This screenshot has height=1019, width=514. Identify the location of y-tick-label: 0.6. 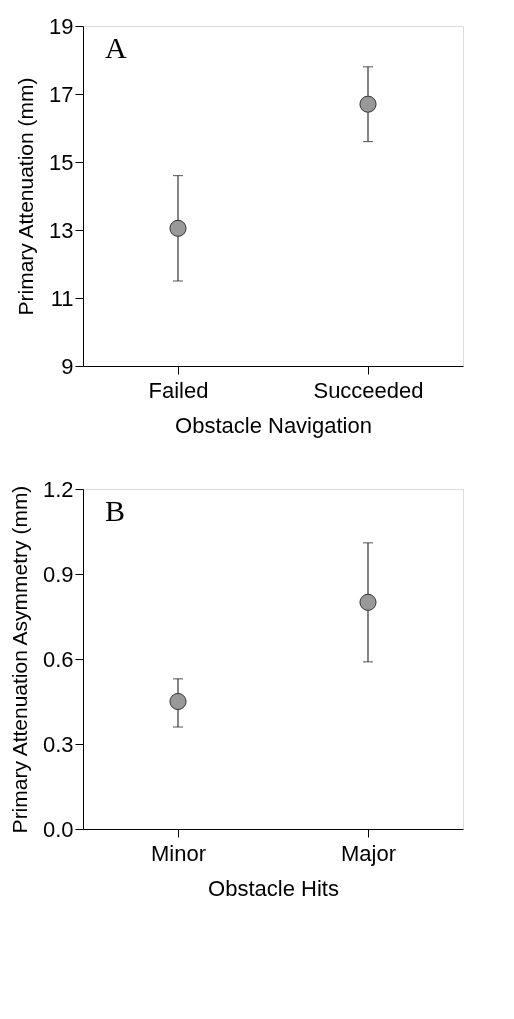
(58, 659).